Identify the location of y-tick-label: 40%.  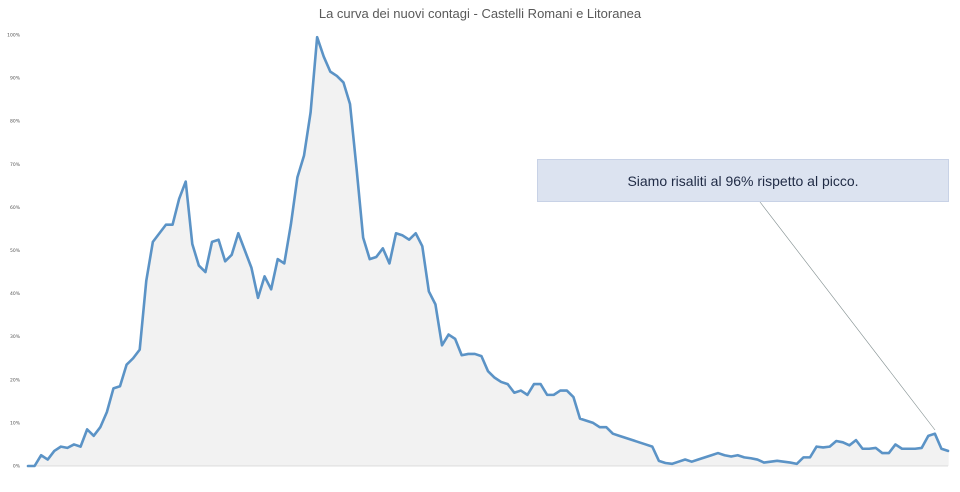
(15, 294).